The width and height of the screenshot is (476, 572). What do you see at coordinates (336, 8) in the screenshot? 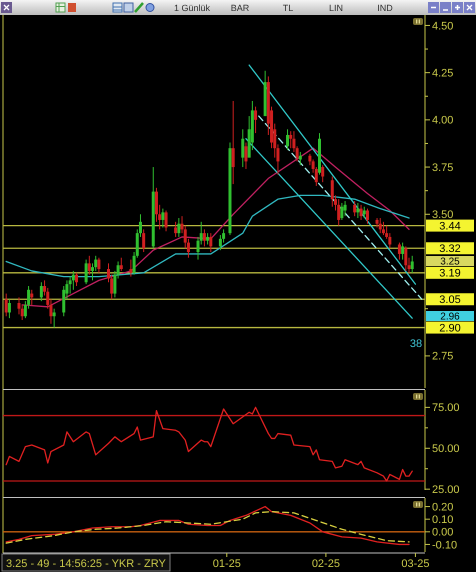
I see `text: LIN` at bounding box center [336, 8].